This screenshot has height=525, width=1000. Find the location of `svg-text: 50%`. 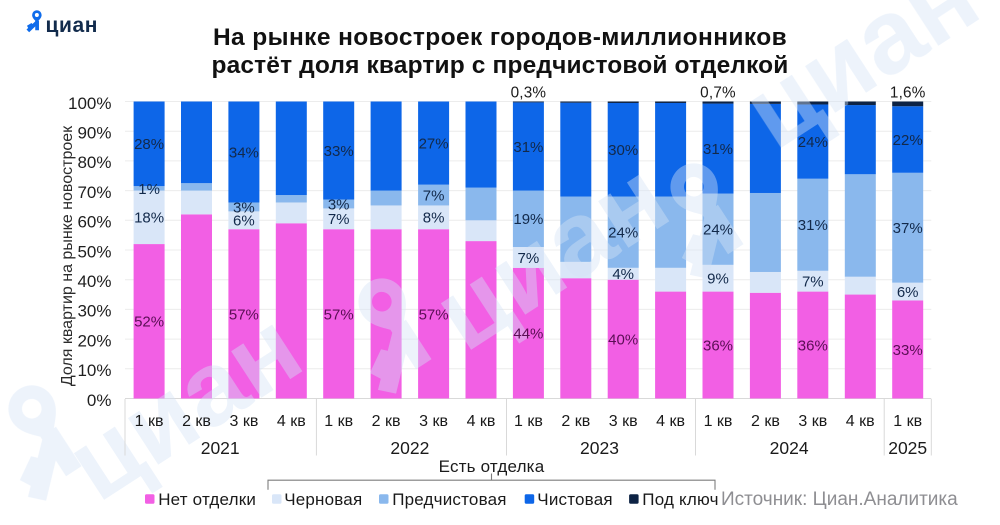

svg-text: 50% is located at coordinates (94, 251).